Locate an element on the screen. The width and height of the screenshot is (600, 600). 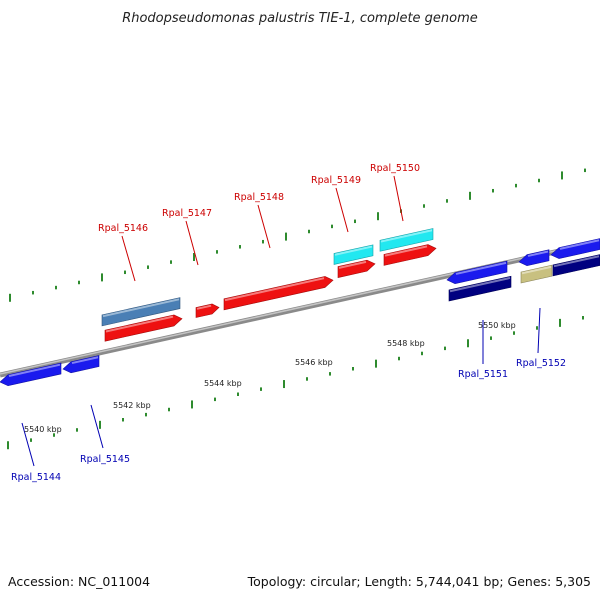
gene-feature-rpal-5149-cds is located at coordinates (356, 268).